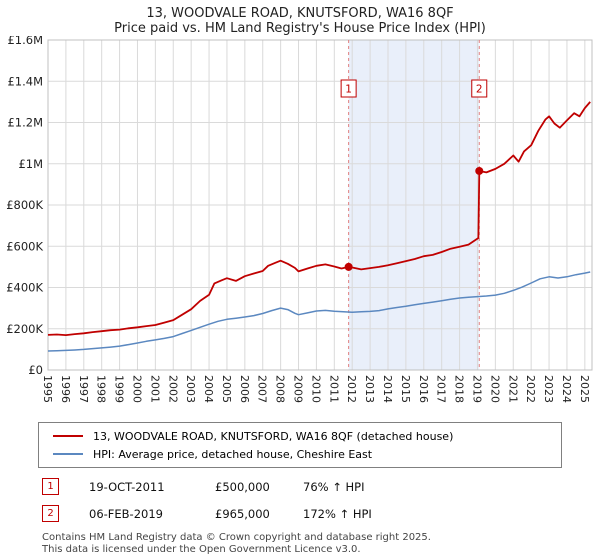  What do you see at coordinates (476, 389) in the screenshot?
I see `x-axis-label: 2019` at bounding box center [476, 389].